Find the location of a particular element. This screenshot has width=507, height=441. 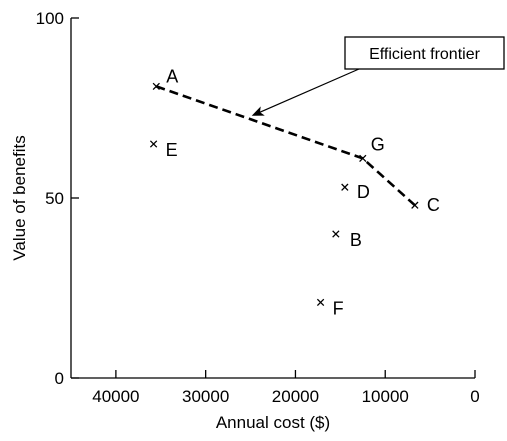

point-label-b: B is located at coordinates (356, 240).